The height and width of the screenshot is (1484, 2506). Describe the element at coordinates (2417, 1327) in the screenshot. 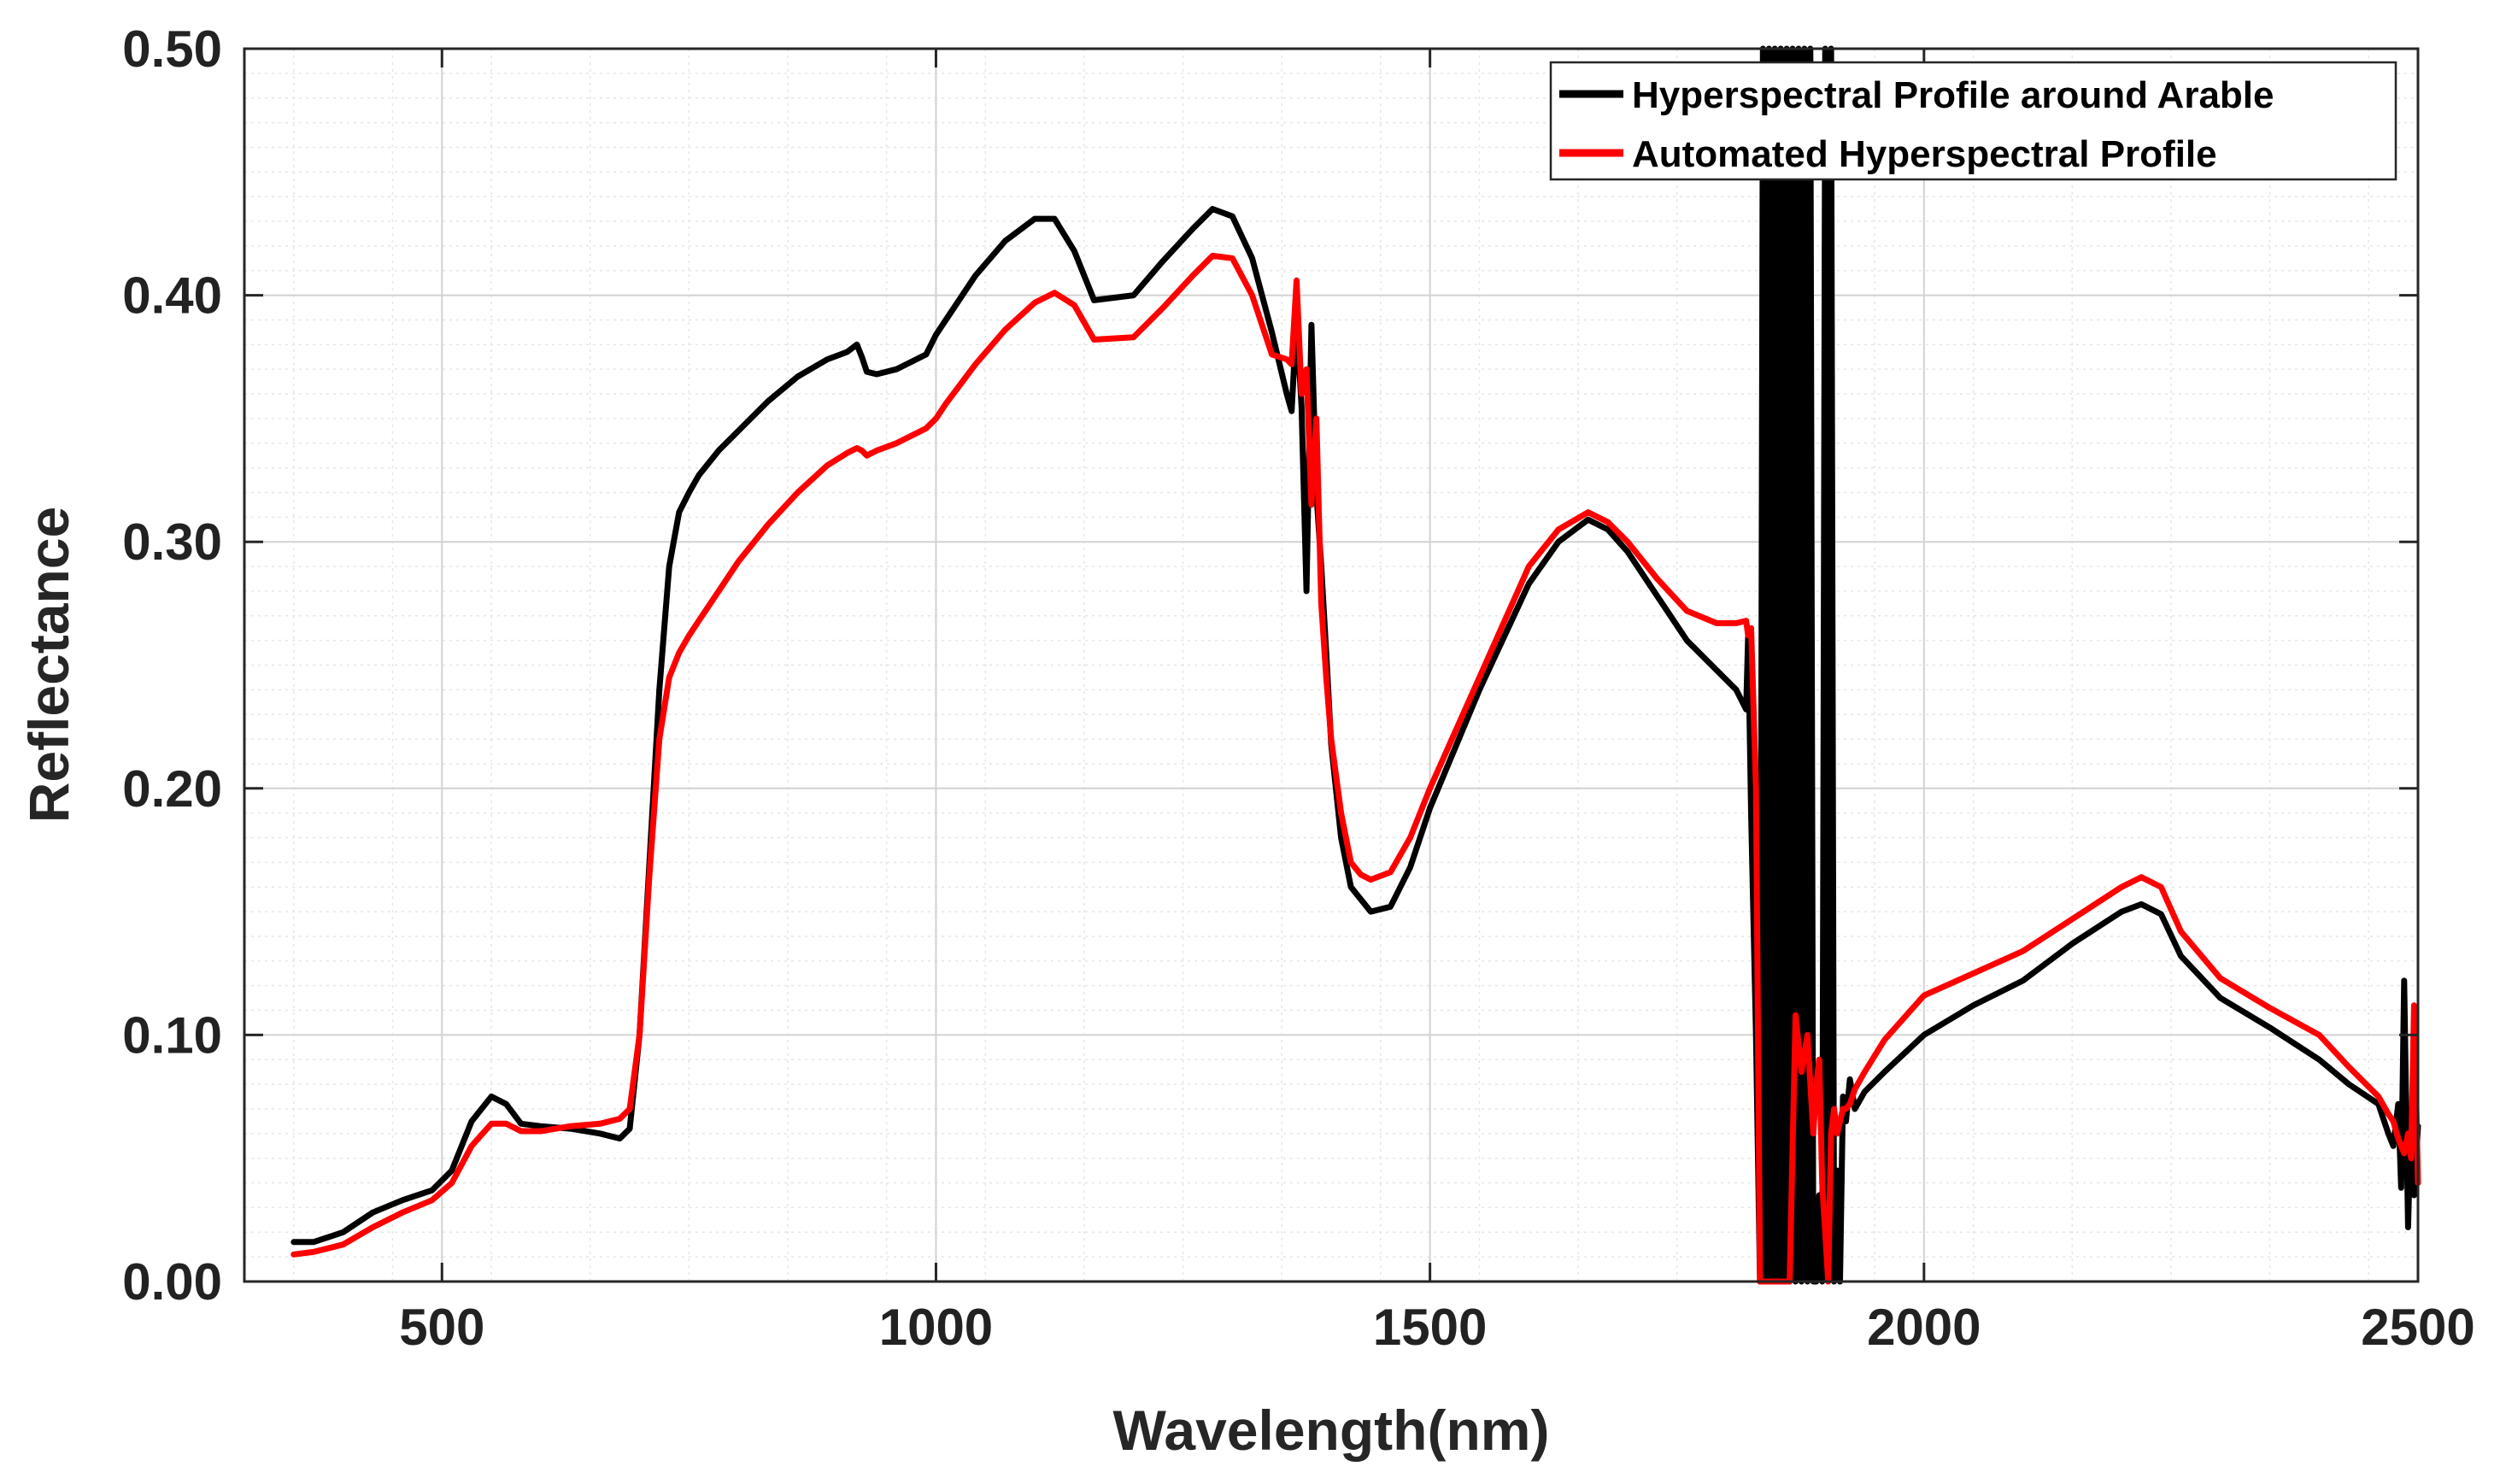

I see `x-tick-label: 2500` at that location.